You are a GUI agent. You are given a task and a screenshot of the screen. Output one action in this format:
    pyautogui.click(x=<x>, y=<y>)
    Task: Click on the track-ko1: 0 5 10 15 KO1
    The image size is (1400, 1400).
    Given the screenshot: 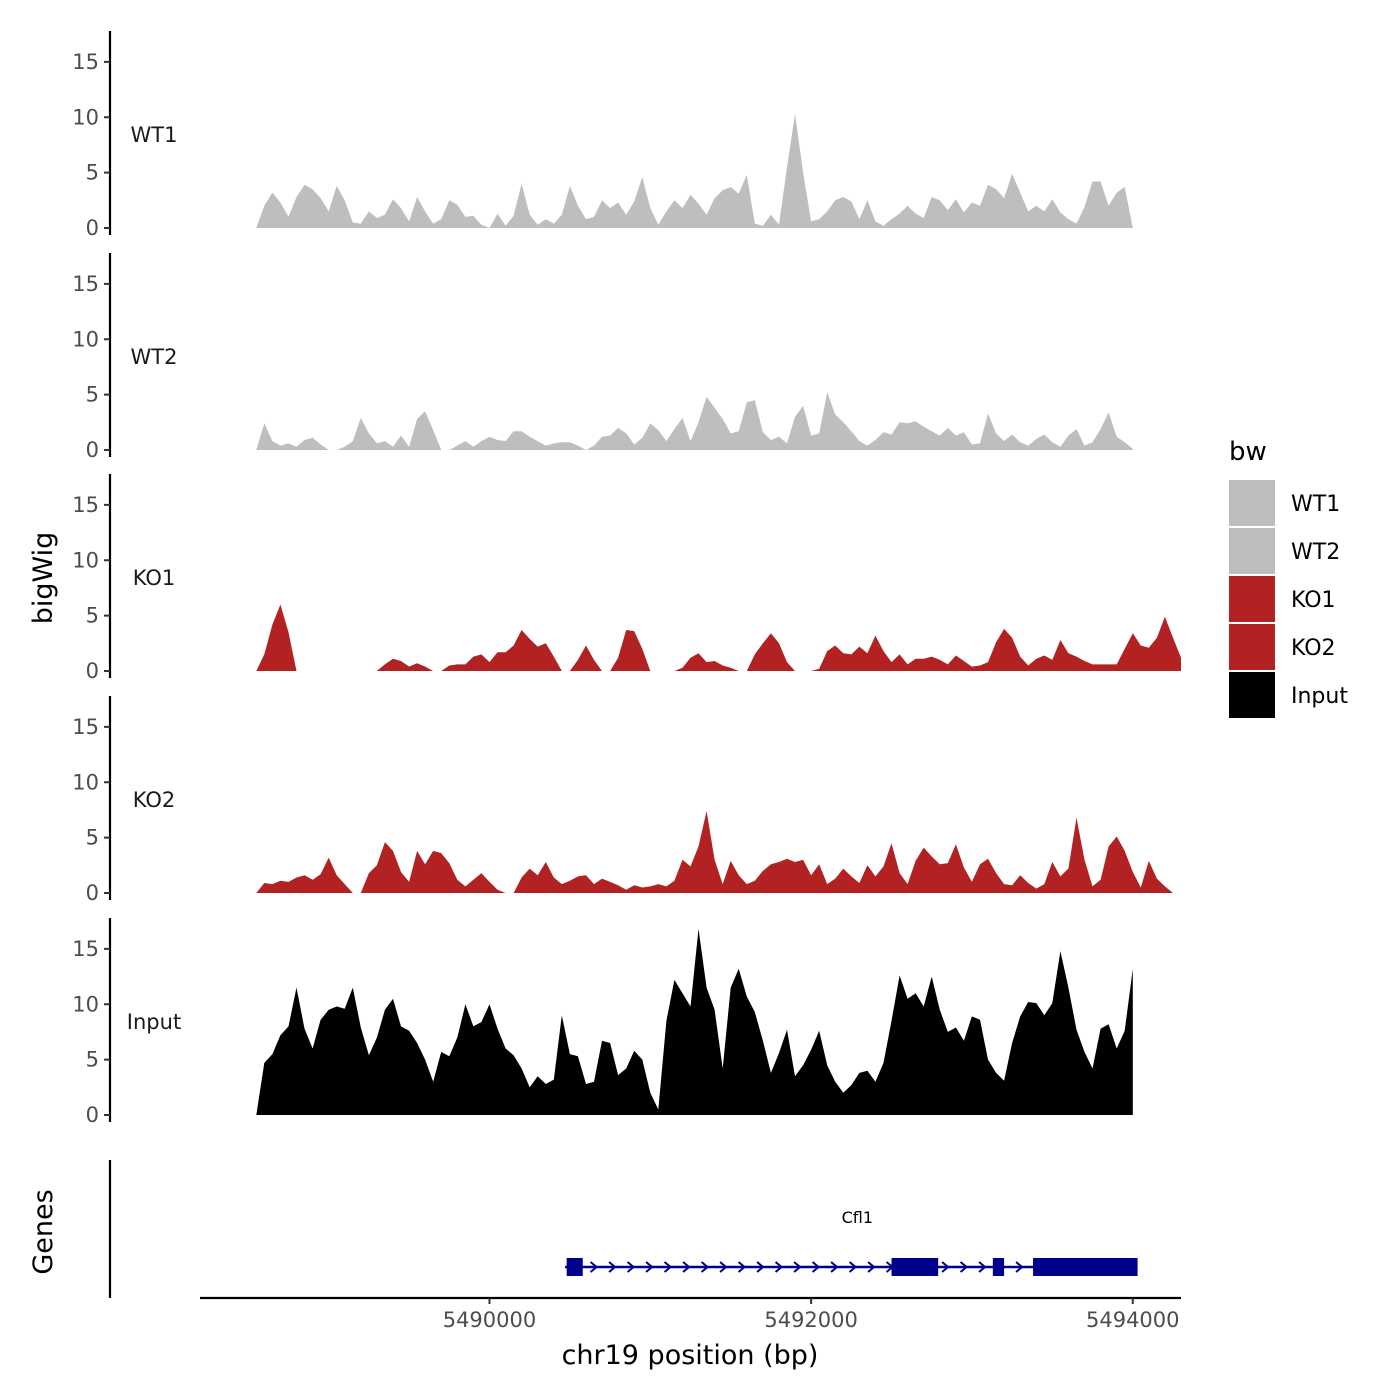 What is the action you would take?
    pyautogui.click(x=626, y=578)
    